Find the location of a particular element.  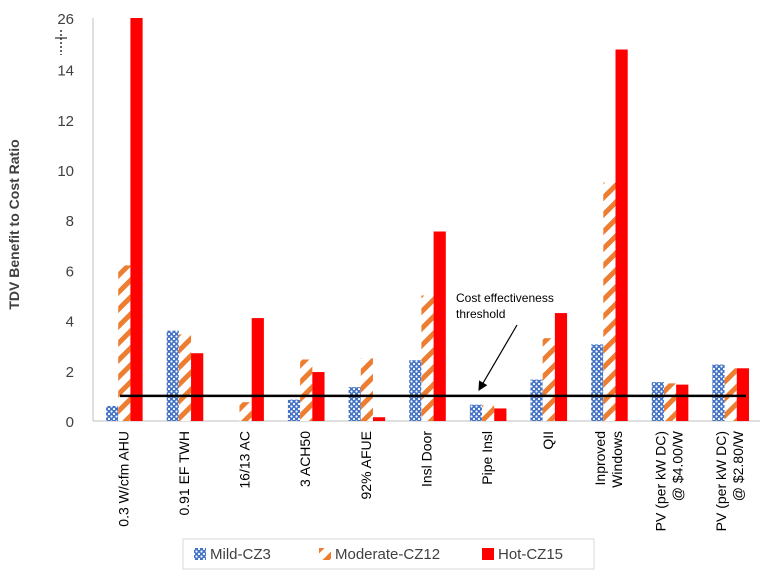

x-category-label: @ $2.80/W is located at coordinates (738, 465).